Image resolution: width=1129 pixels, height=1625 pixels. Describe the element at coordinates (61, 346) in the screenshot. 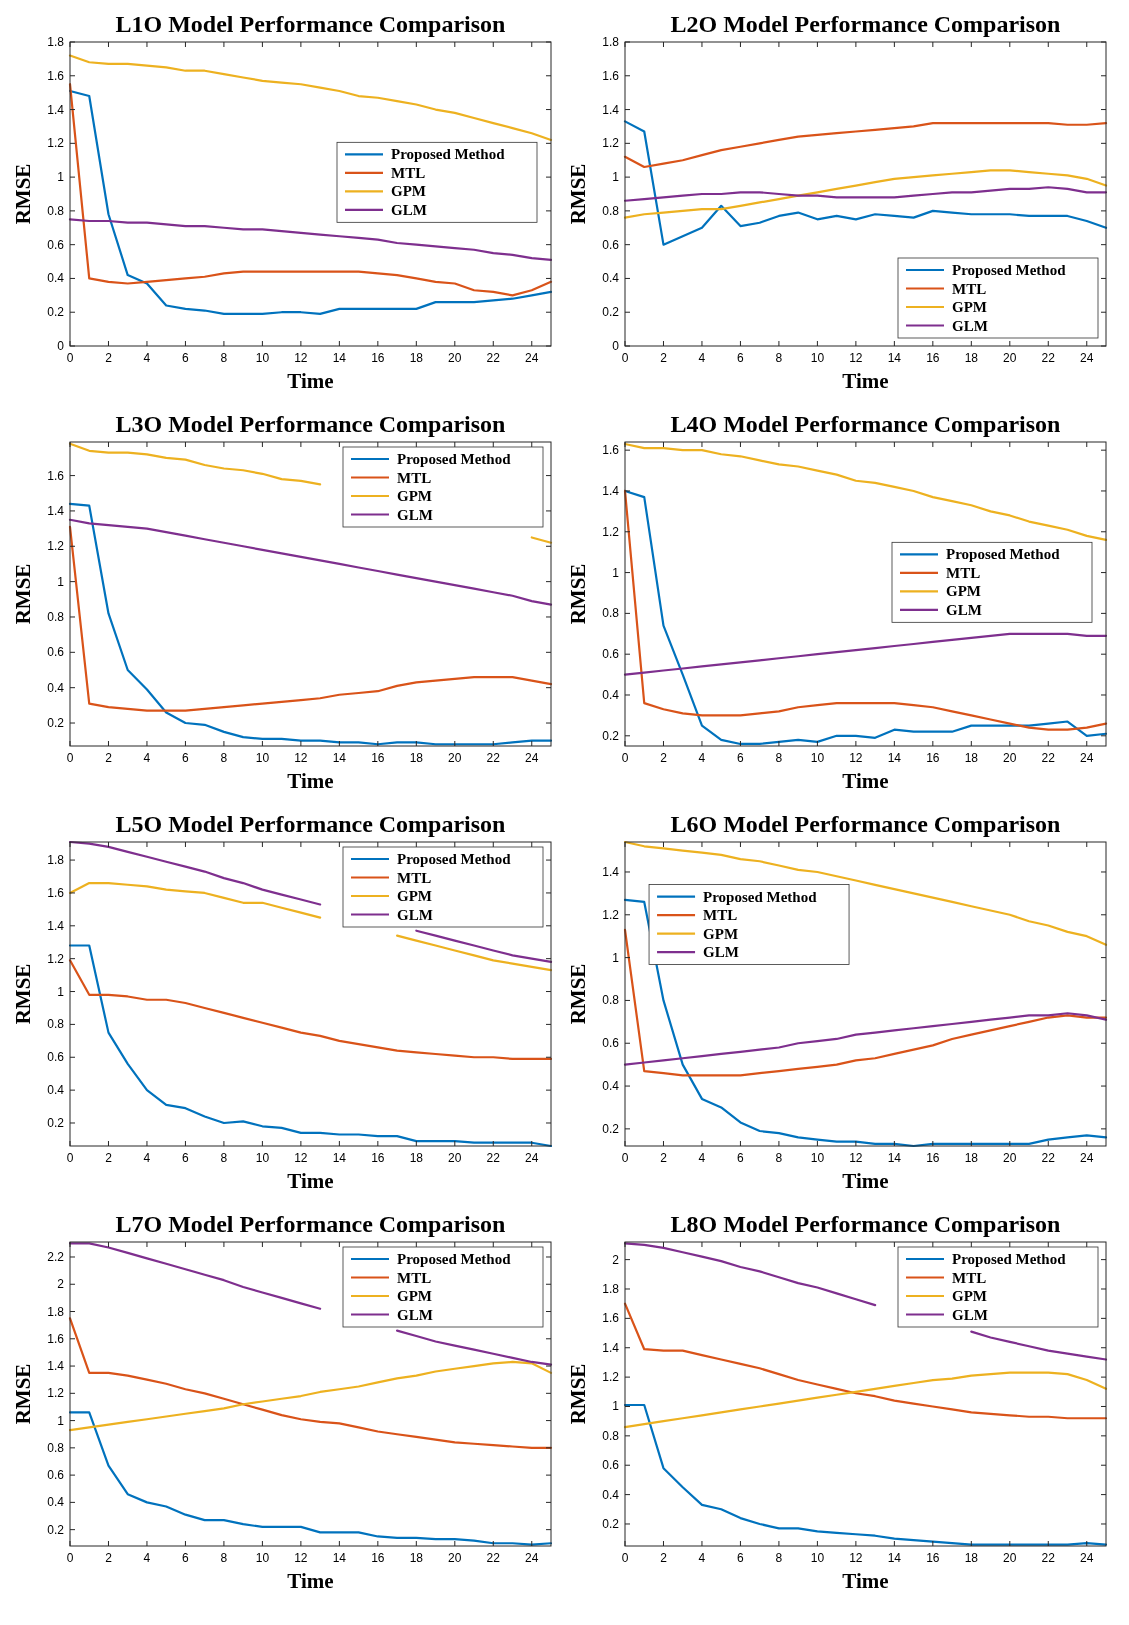

I see `y-tick-label: 0` at that location.